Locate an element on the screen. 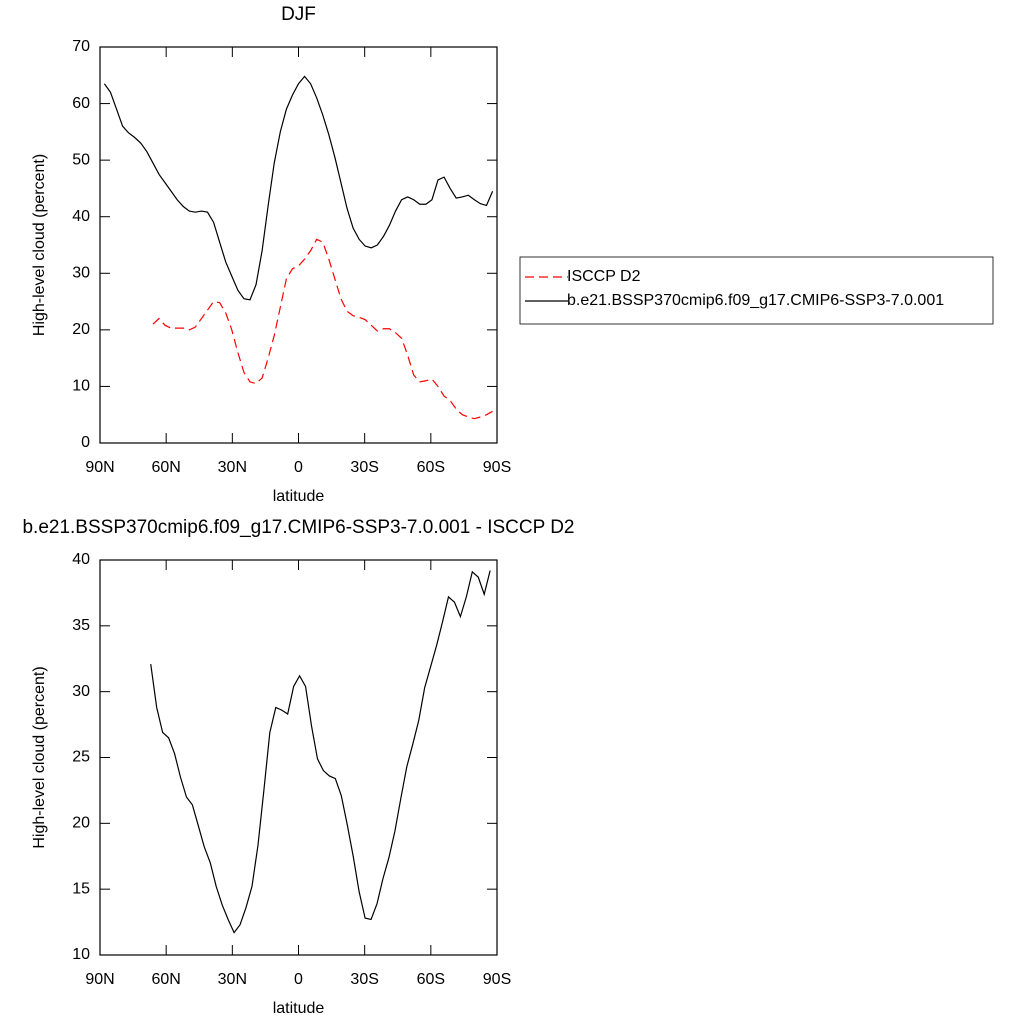 This screenshot has height=1024, width=1024. y-tick-label: 0 is located at coordinates (85, 442).